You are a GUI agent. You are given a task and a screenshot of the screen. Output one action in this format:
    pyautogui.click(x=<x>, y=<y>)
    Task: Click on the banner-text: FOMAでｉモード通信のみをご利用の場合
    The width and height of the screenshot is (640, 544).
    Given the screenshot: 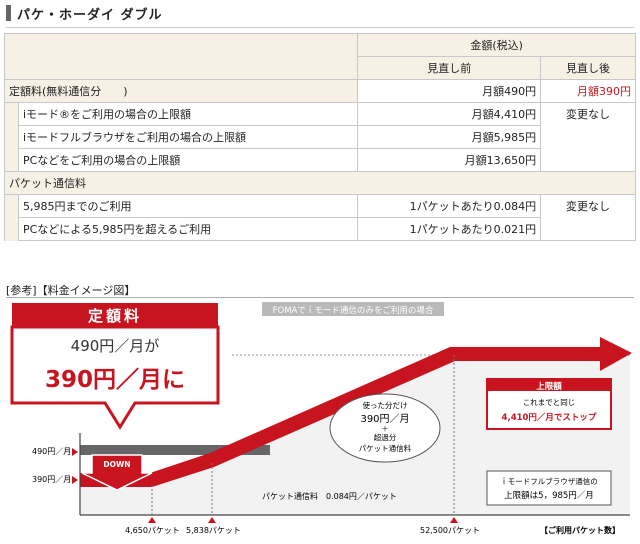 What is the action you would take?
    pyautogui.click(x=353, y=310)
    